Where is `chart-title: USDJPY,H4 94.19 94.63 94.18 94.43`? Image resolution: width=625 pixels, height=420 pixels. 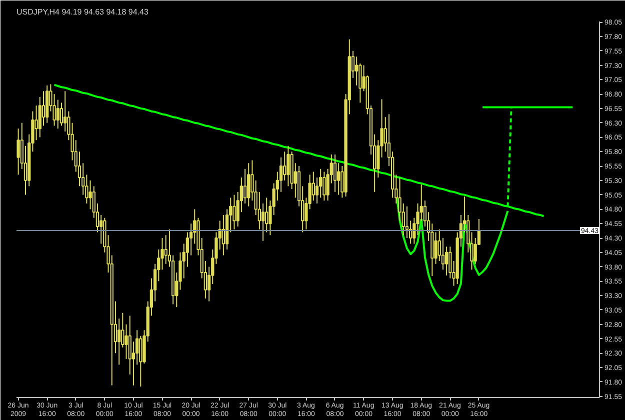 chart-title: USDJPY,H4 94.19 94.63 94.18 94.43 is located at coordinates (82, 12).